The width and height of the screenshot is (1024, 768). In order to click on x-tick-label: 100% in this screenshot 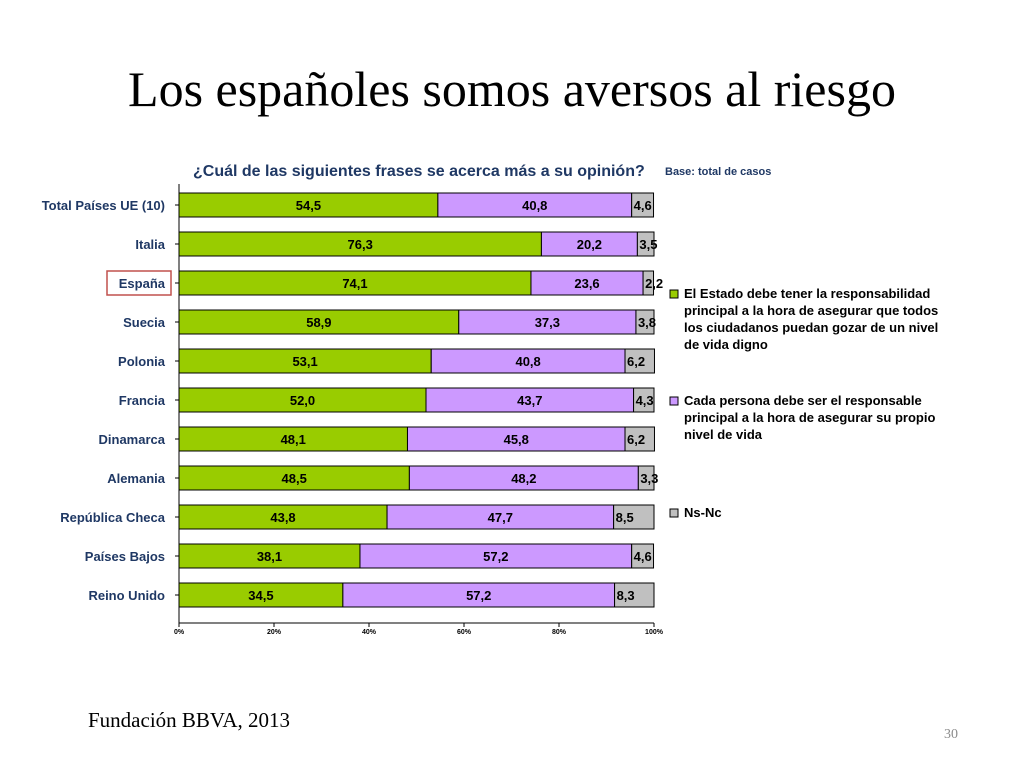, I will do `click(654, 632)`.